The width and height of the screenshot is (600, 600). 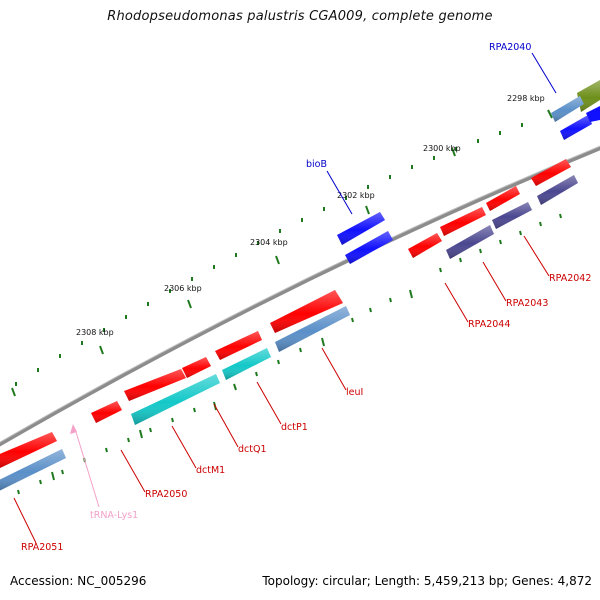 I want to click on gene-RPA2040-c, so click(x=593, y=114).